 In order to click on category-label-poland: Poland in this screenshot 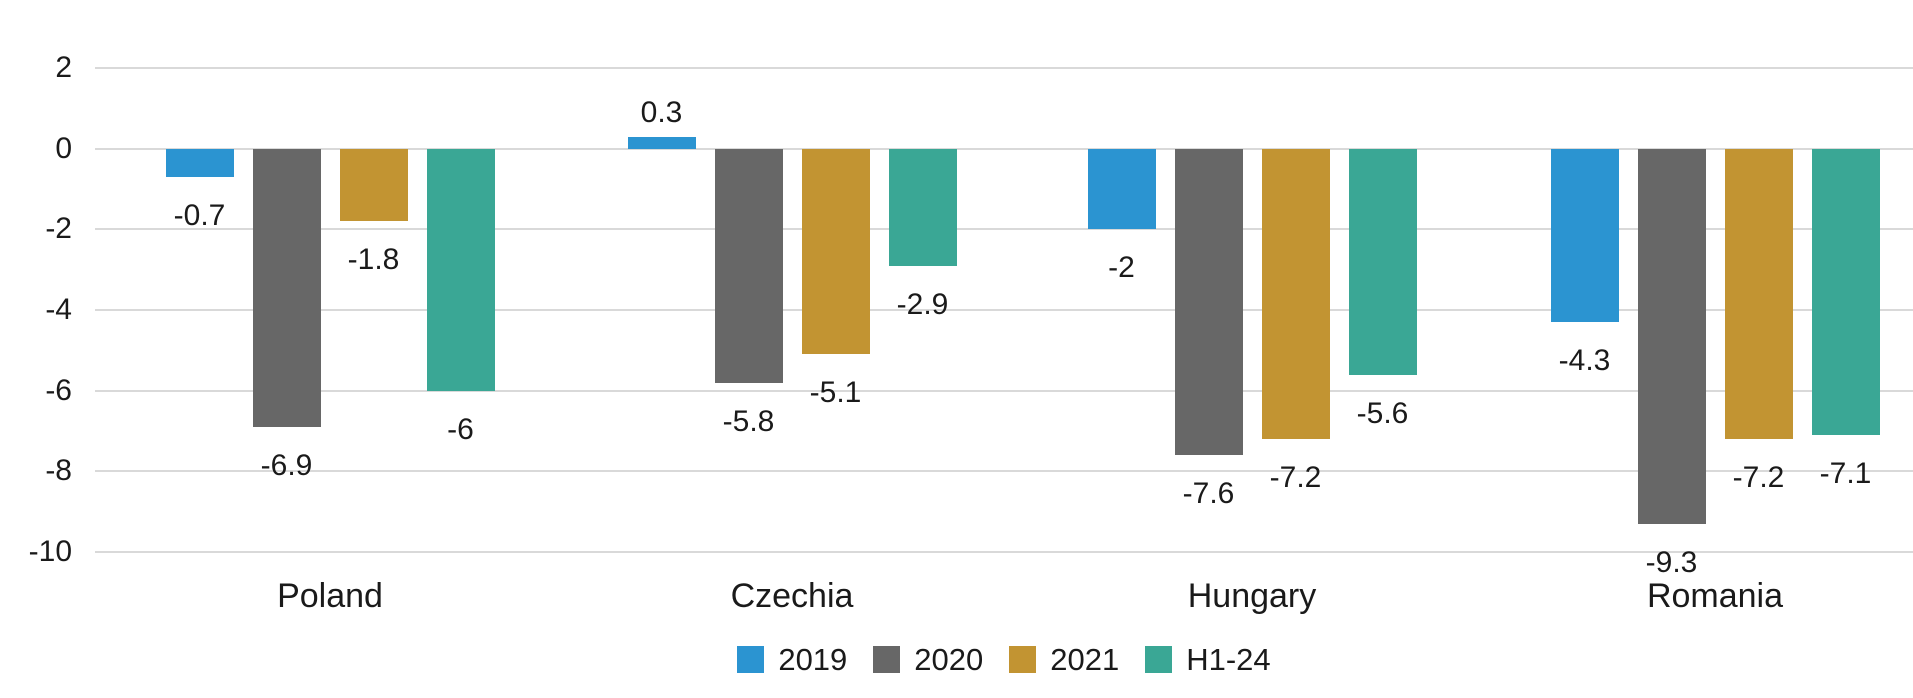, I will do `click(330, 596)`.